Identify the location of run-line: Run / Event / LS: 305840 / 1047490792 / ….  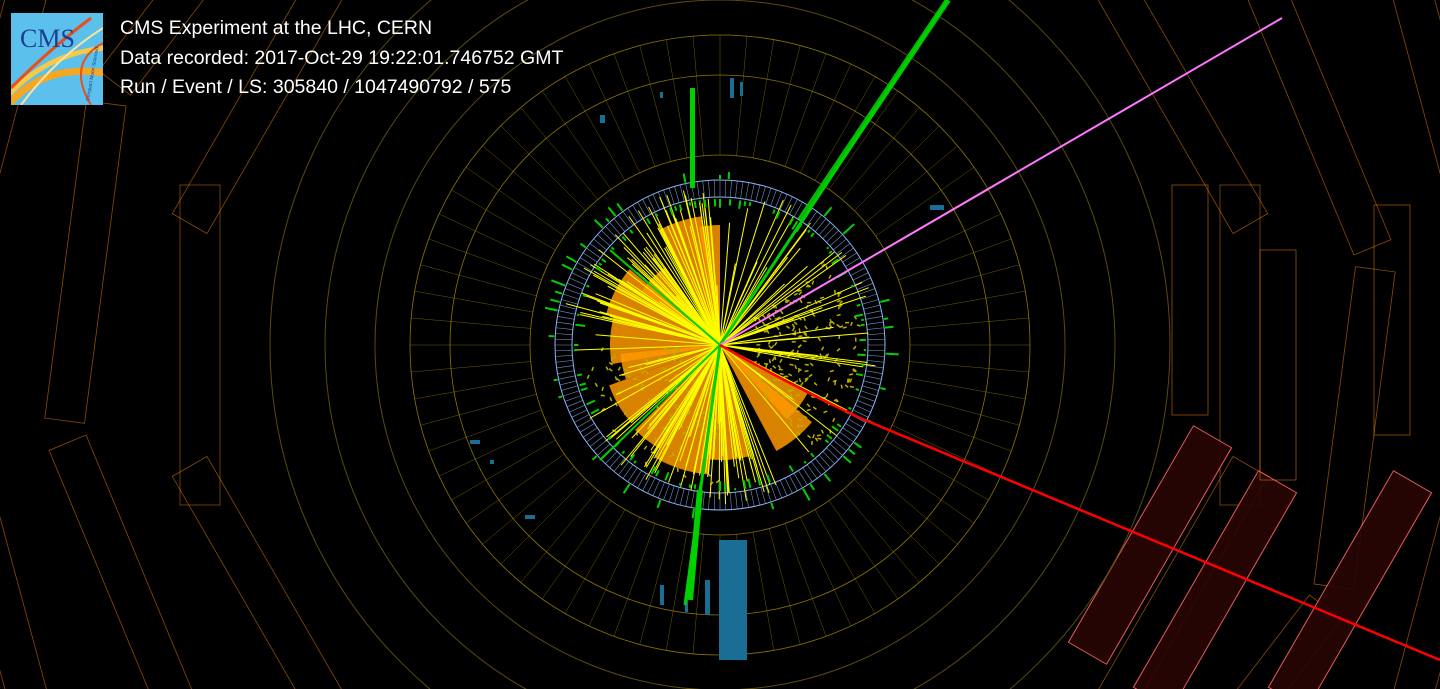
(341, 88).